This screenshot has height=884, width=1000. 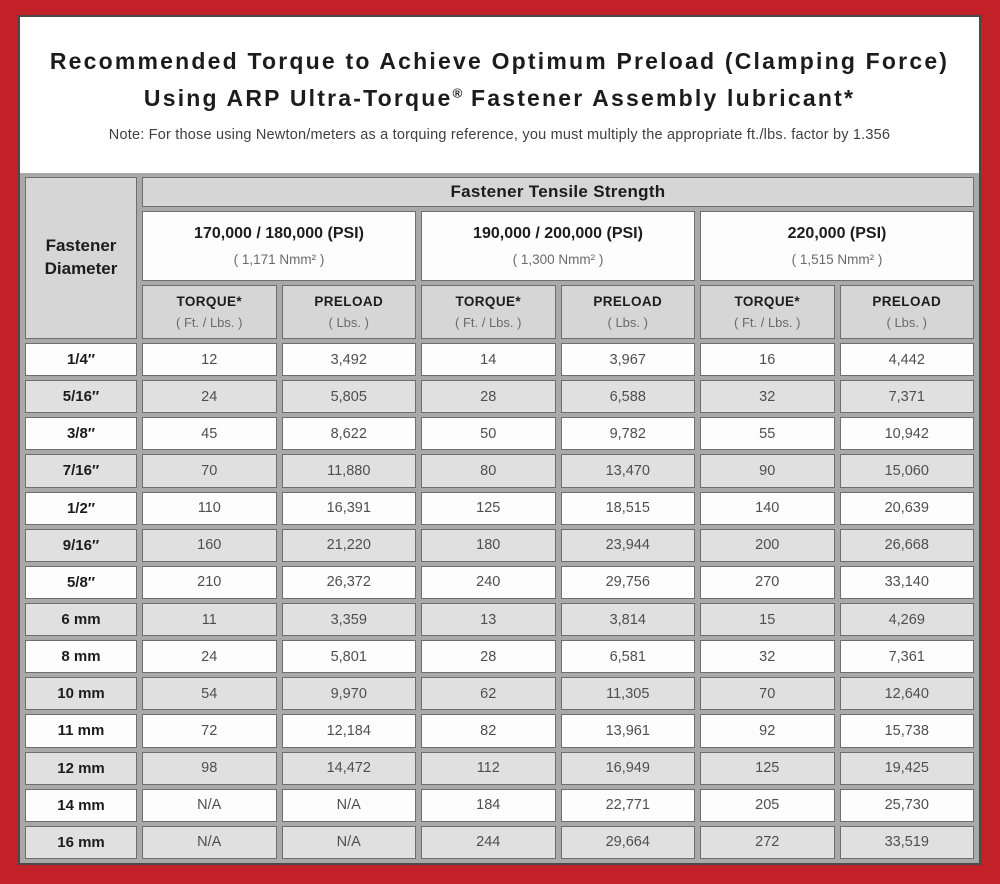 I want to click on table-row: 1/2″ 110 16,391 125 18,515 140 20,639, so click(x=499, y=508).